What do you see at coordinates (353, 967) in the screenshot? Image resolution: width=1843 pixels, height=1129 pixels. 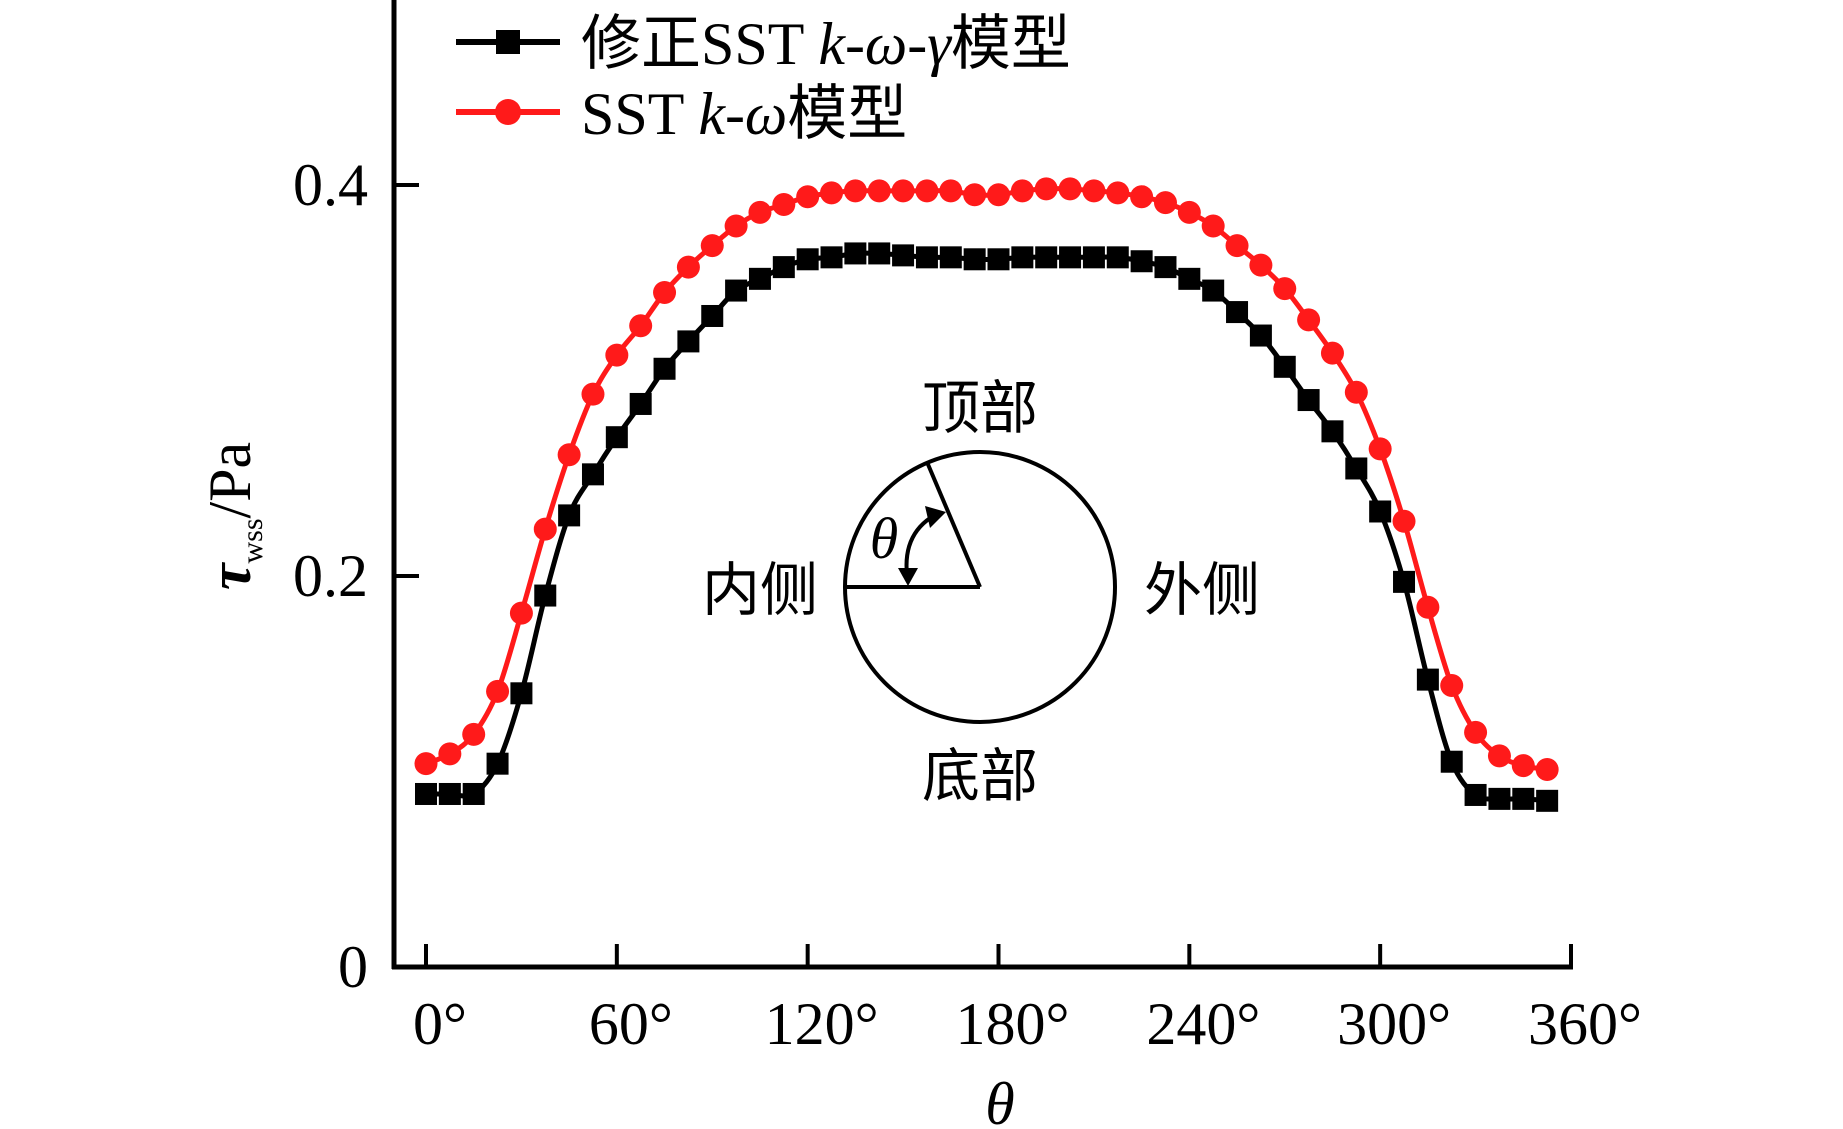 I see `y-tick-label: 0` at bounding box center [353, 967].